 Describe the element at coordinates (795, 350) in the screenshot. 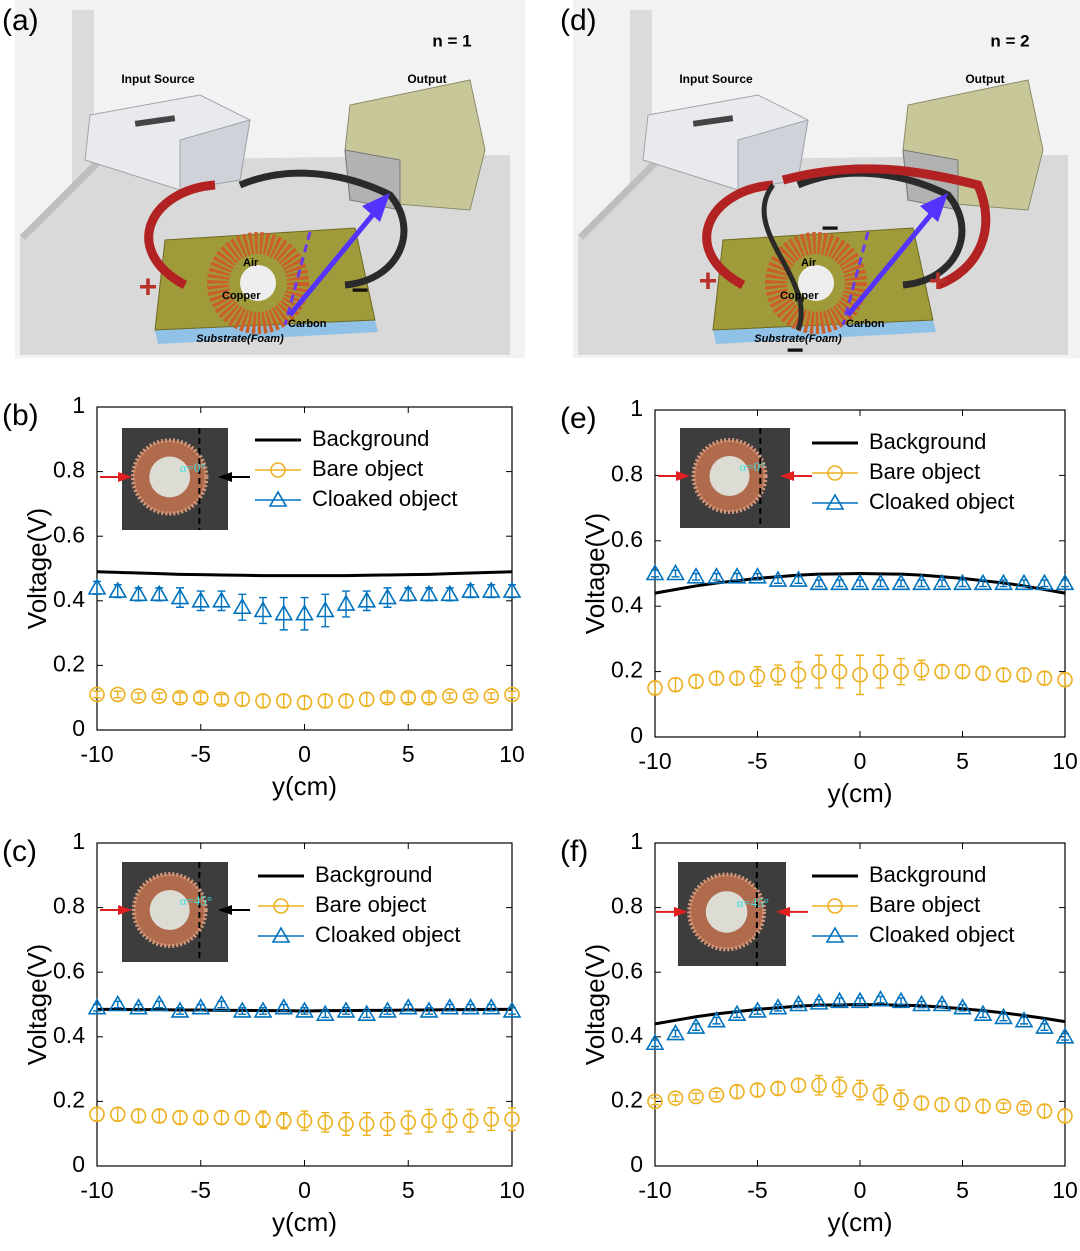

I see `minus-sign: −` at that location.